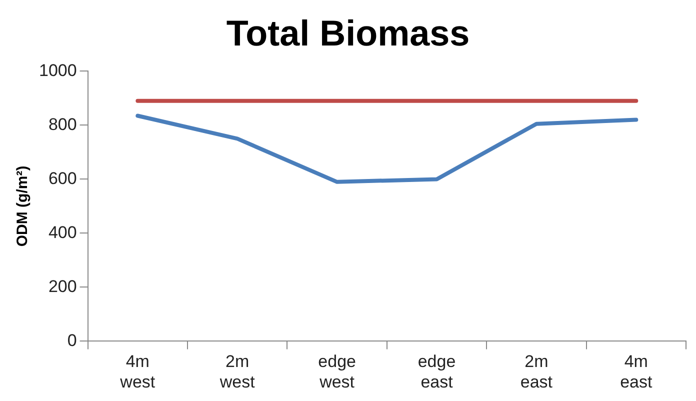  Describe the element at coordinates (636, 372) in the screenshot. I see `x-tick-label: 4m east` at that location.